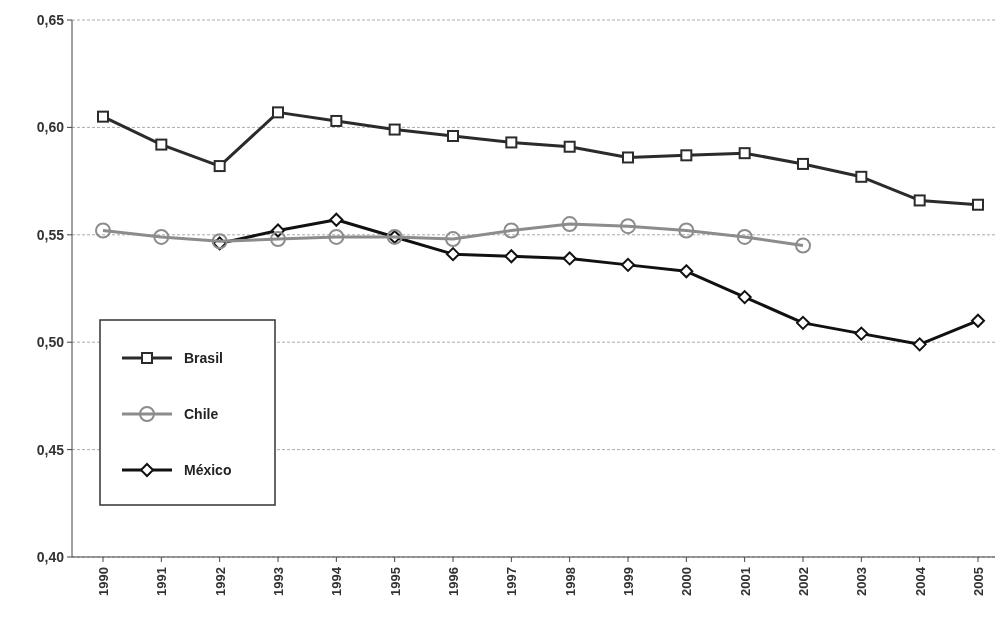  I want to click on x-tick-label: 1992, so click(220, 581).